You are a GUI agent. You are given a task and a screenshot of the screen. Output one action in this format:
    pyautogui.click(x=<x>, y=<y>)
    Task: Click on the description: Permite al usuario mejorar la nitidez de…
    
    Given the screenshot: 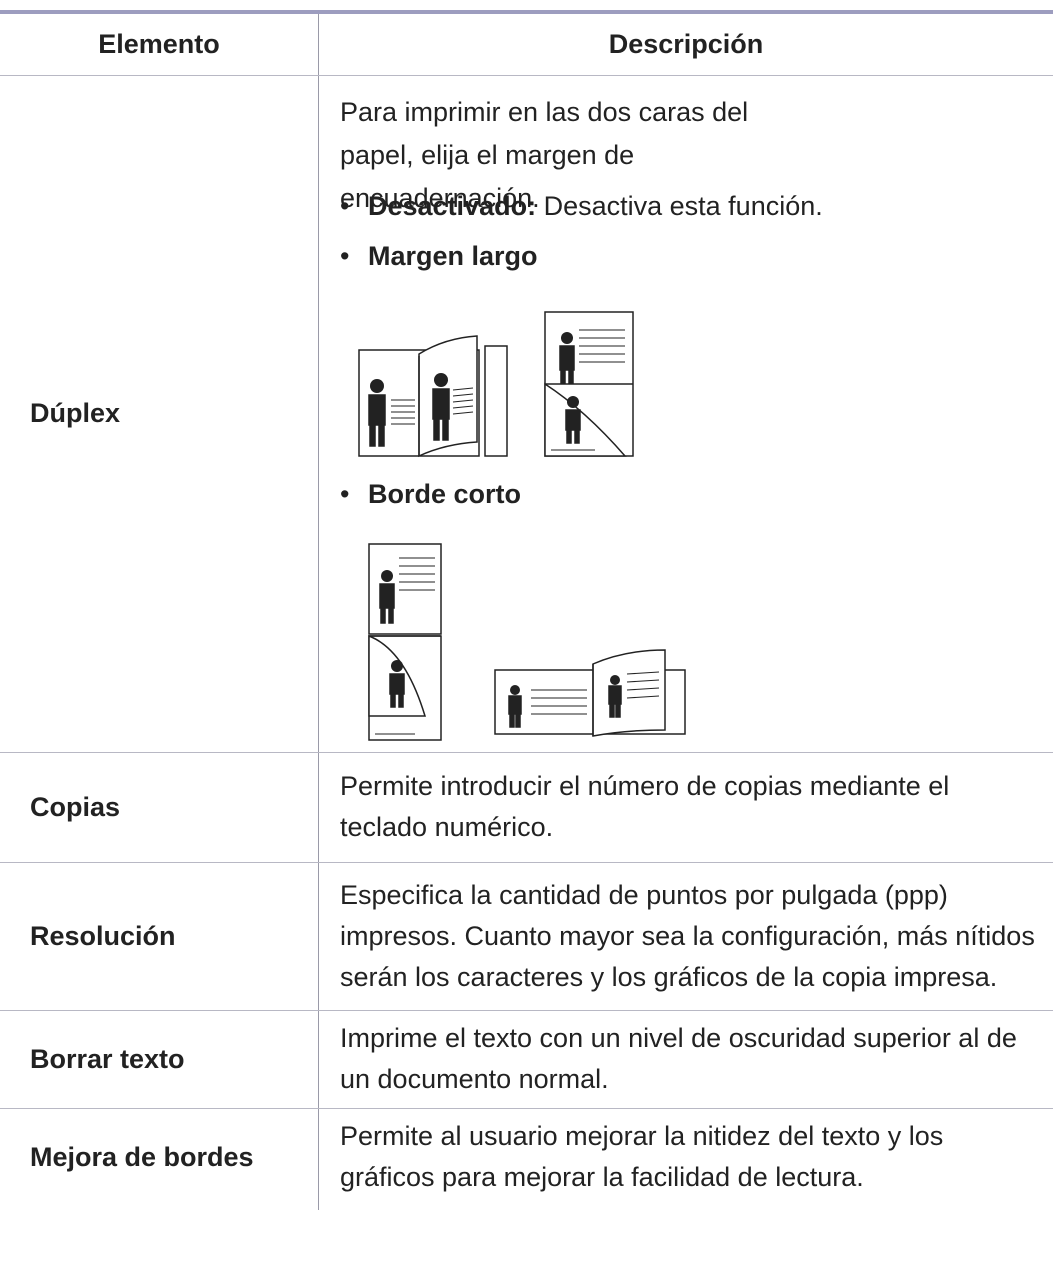 What is the action you would take?
    pyautogui.click(x=642, y=1156)
    